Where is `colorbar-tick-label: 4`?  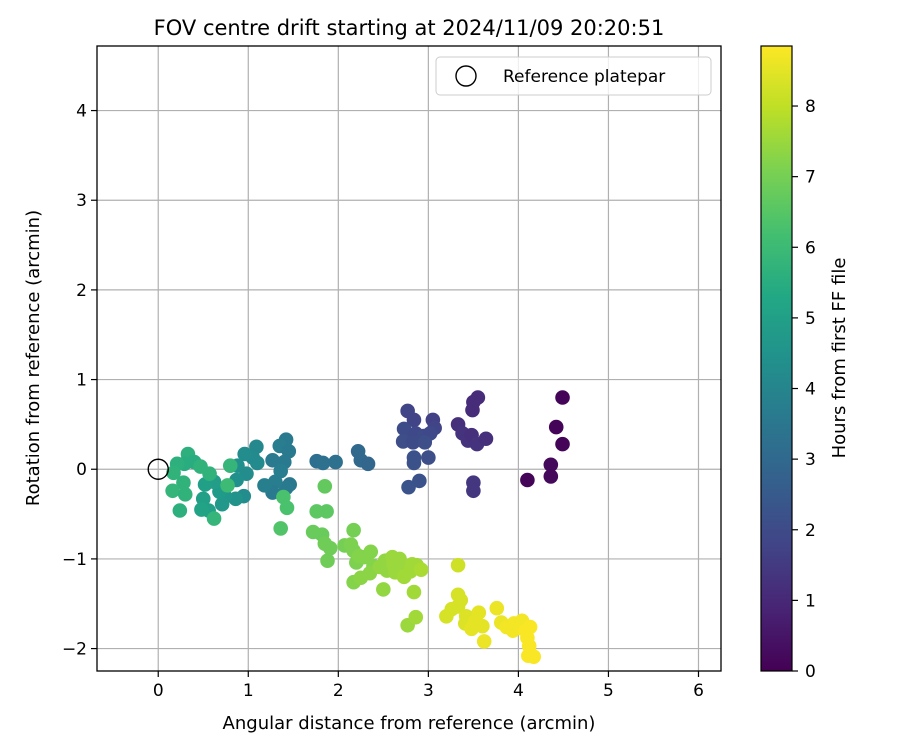
colorbar-tick-label: 4 is located at coordinates (810, 390).